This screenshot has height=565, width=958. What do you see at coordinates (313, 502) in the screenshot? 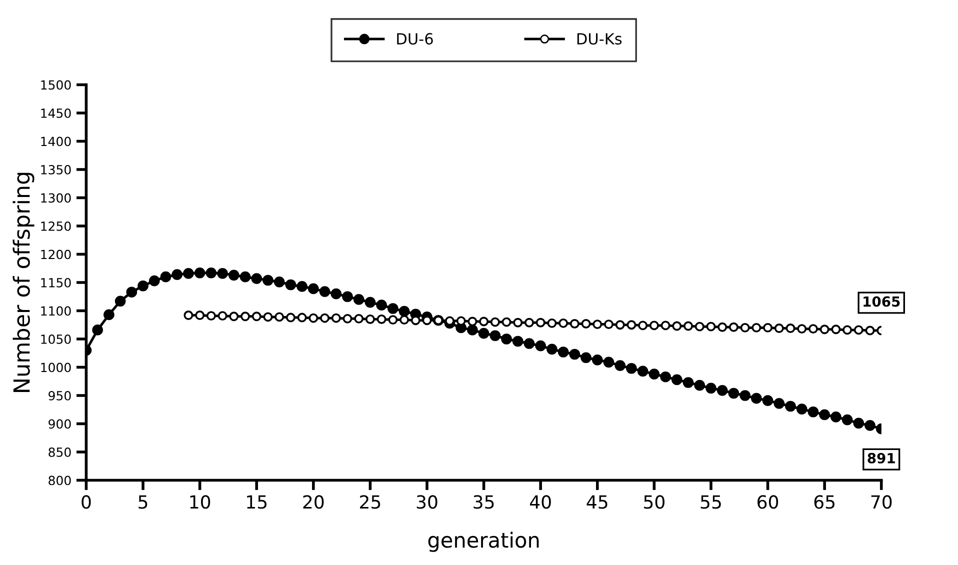
I see `x-tick-label: 20` at bounding box center [313, 502].